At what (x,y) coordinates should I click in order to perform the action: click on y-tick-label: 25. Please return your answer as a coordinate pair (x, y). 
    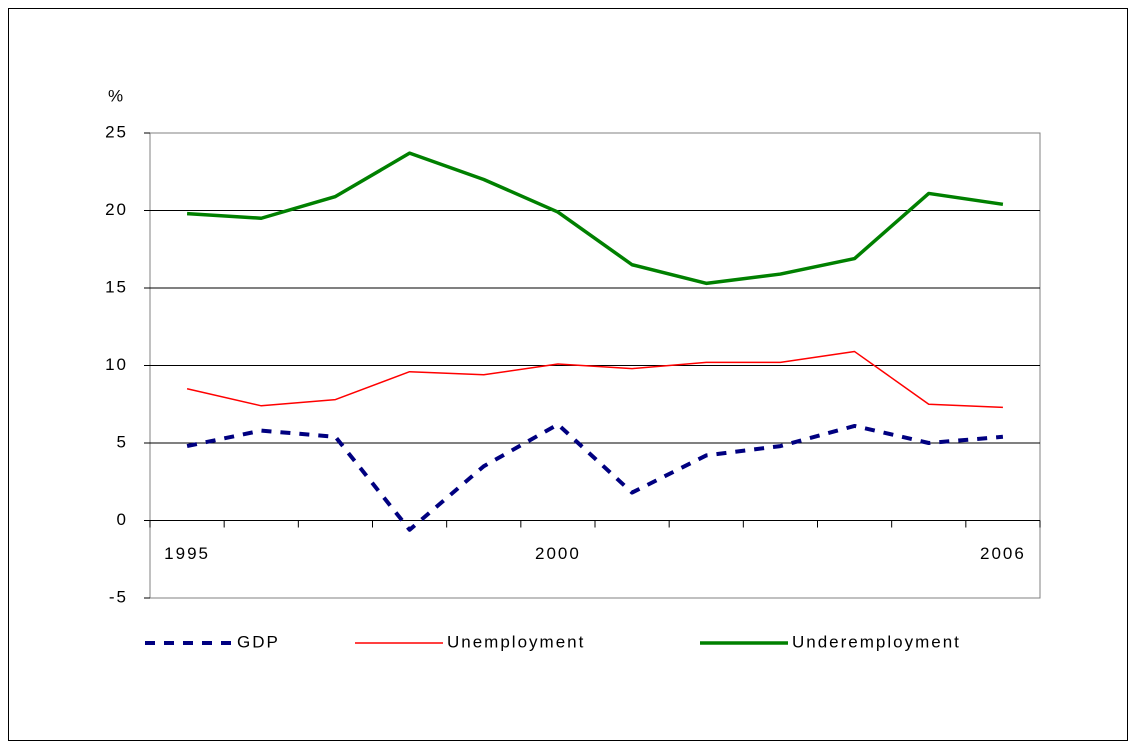
    Looking at the image, I should click on (116, 131).